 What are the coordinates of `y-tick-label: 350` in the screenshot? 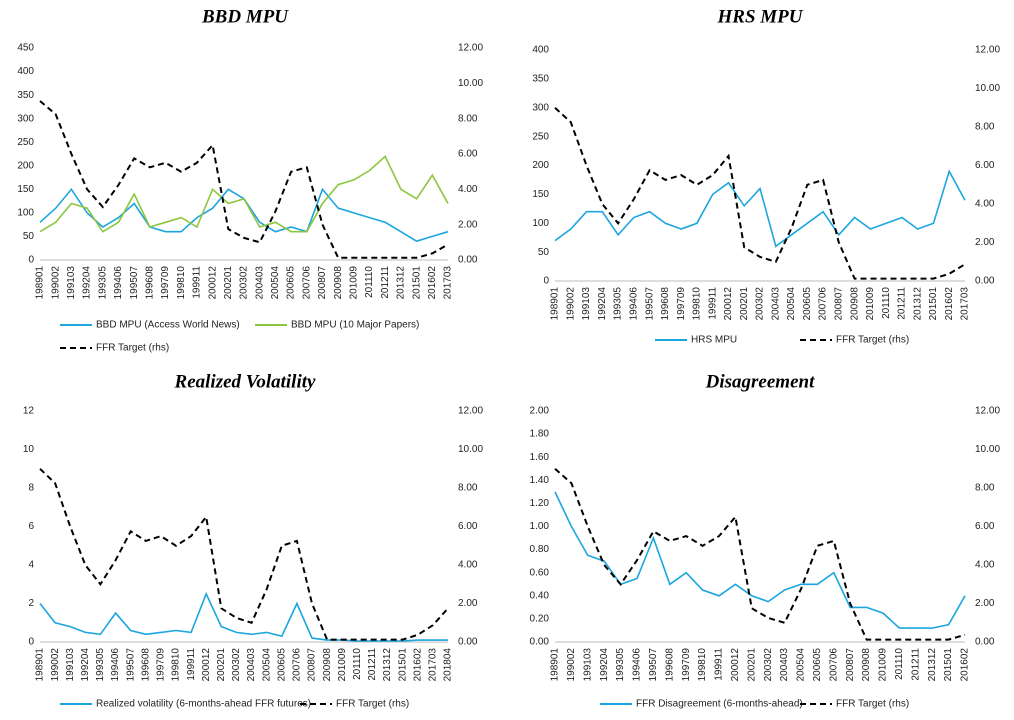 It's located at (540, 79).